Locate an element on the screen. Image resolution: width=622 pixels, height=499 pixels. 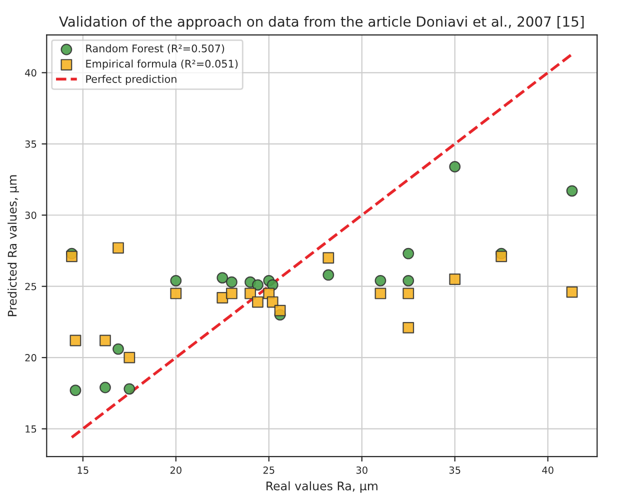
y-tick-label: 40 is located at coordinates (30, 73).